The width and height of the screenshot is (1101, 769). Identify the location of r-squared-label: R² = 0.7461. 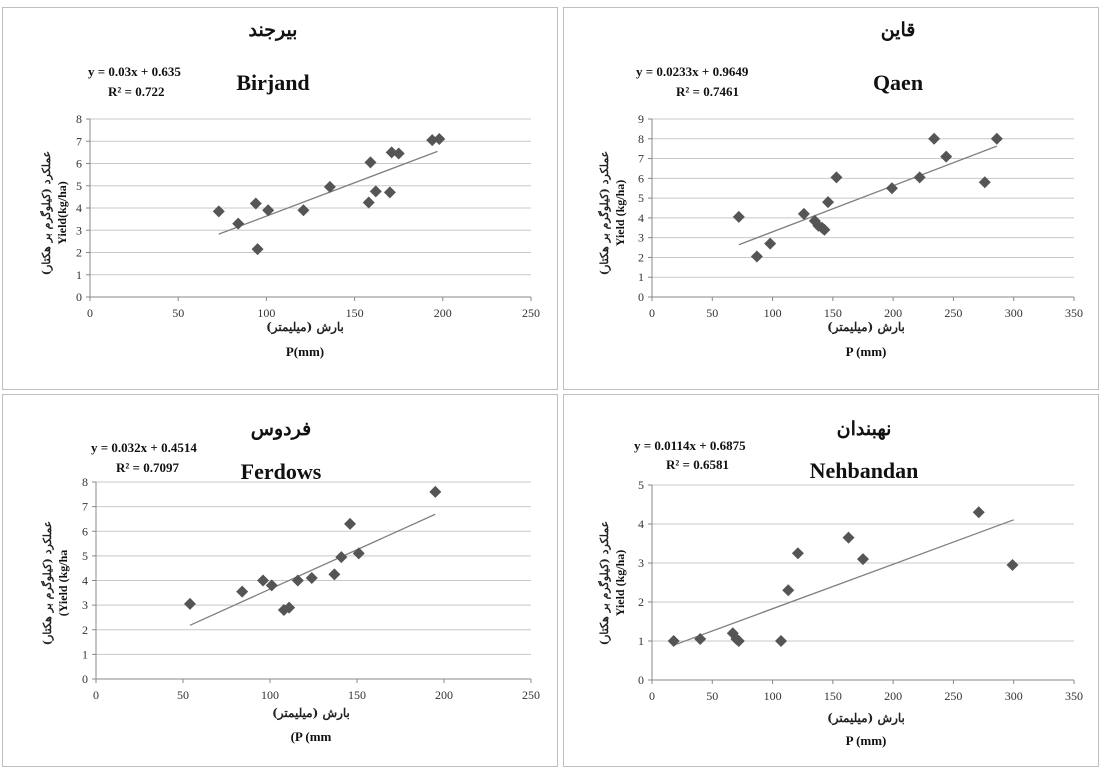
(707, 91).